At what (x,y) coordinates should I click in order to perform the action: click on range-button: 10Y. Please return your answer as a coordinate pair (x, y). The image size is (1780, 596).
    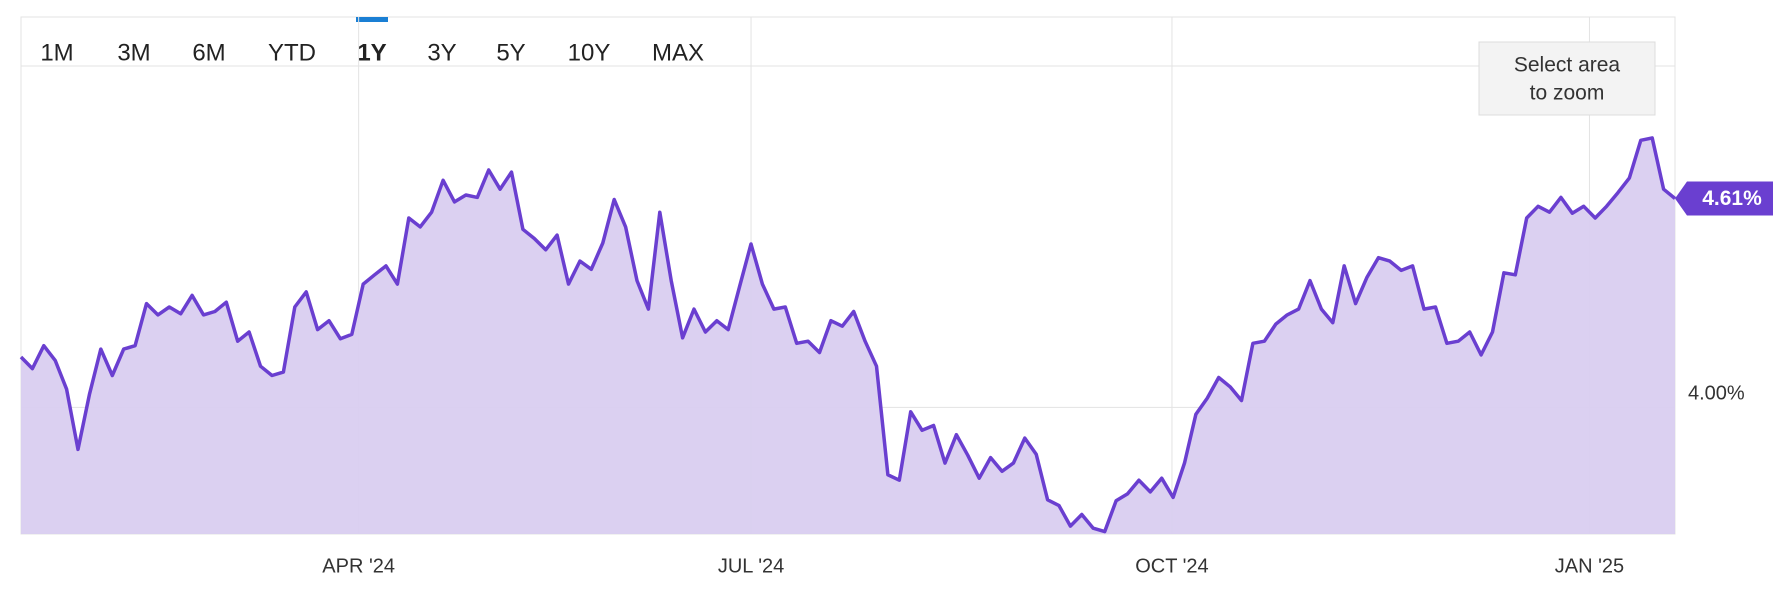
    Looking at the image, I should click on (589, 52).